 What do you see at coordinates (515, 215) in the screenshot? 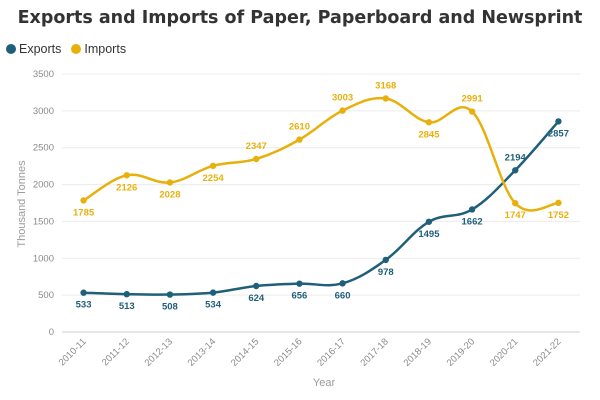
I see `imports-label-2020-21: 1747` at bounding box center [515, 215].